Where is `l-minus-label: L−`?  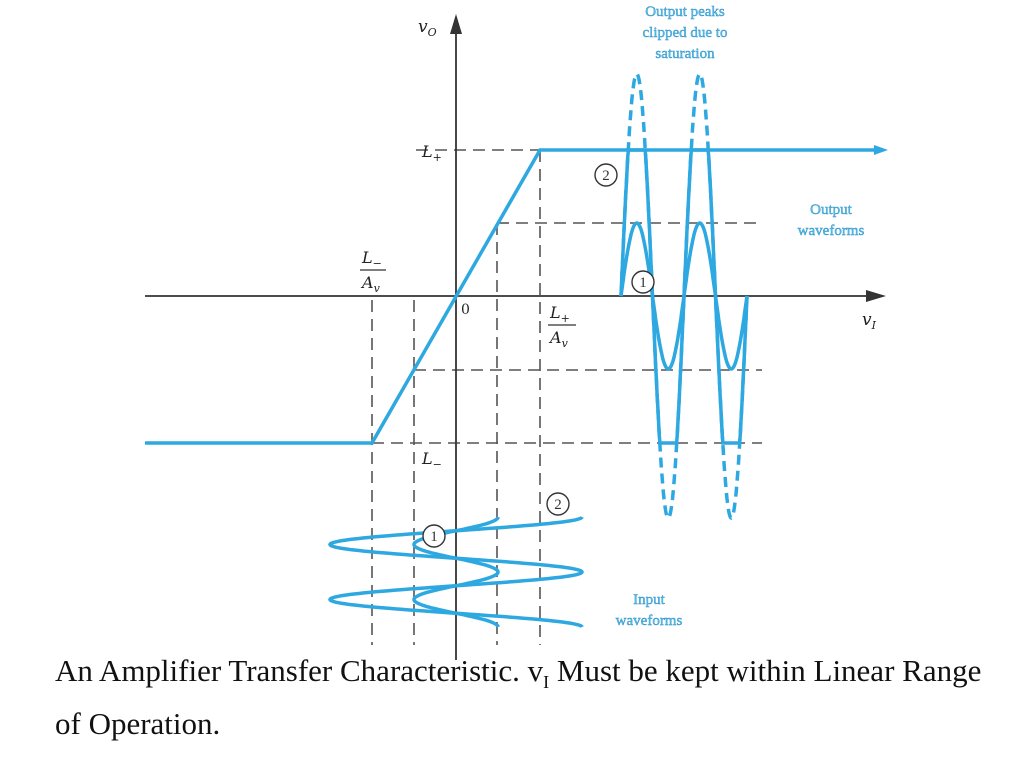 l-minus-label: L− is located at coordinates (431, 460).